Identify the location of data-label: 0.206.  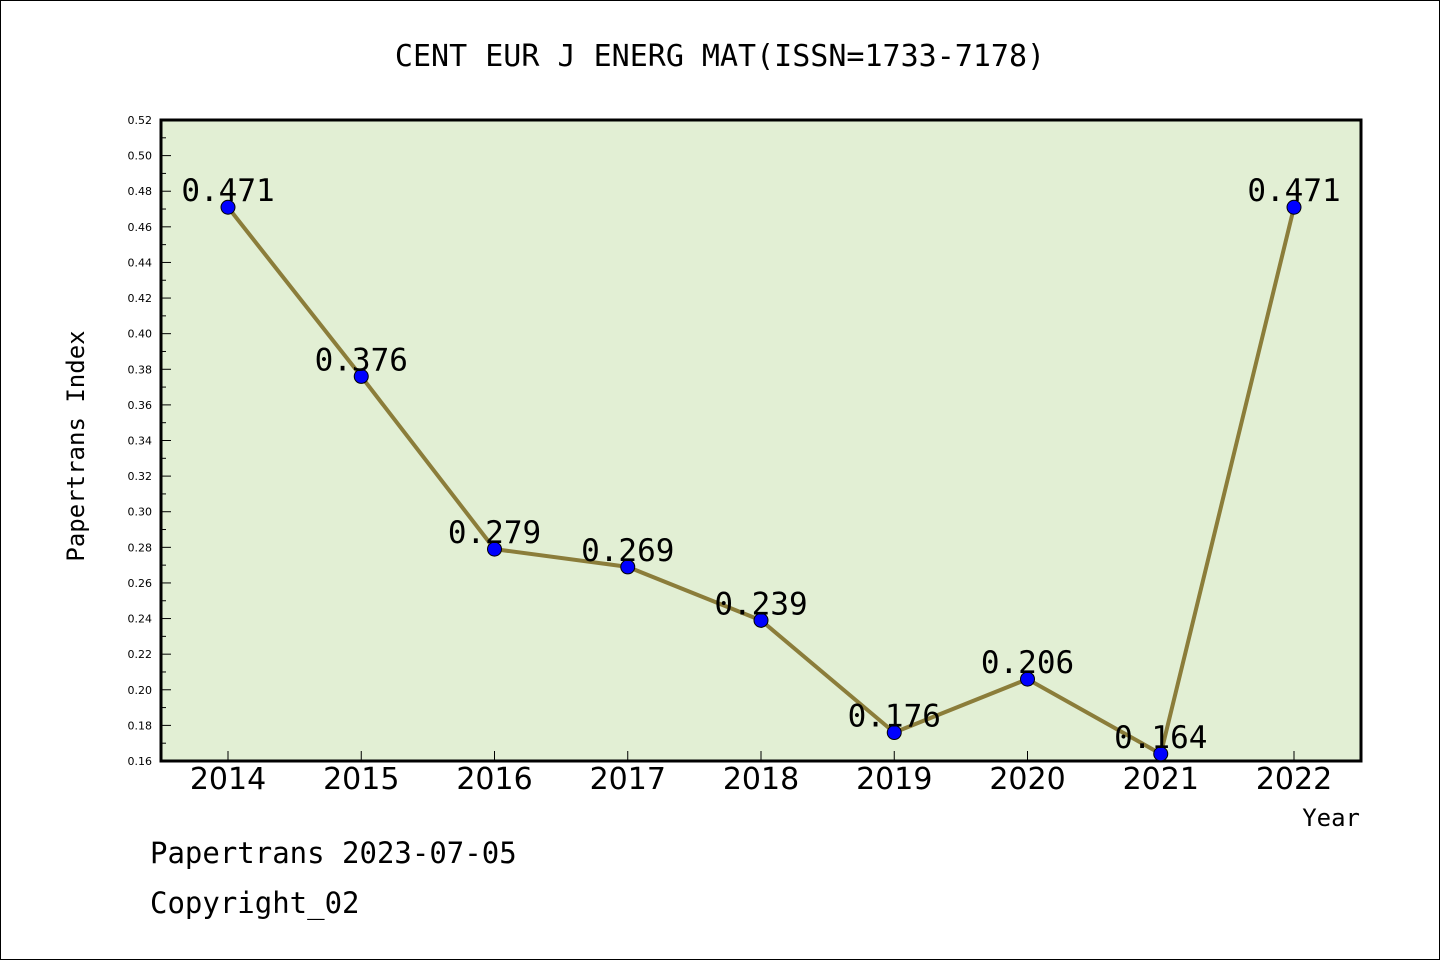
(1027, 663).